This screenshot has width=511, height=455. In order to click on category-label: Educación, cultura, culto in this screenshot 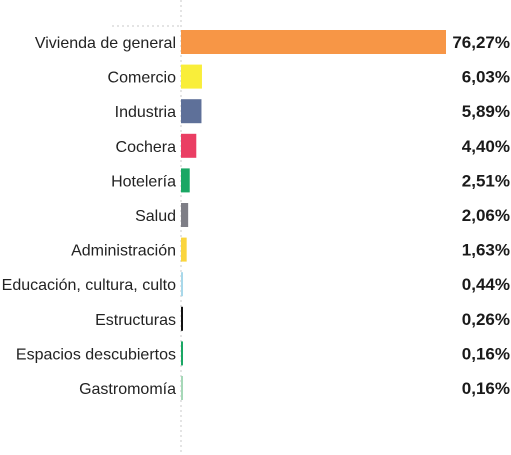, I will do `click(89, 285)`.